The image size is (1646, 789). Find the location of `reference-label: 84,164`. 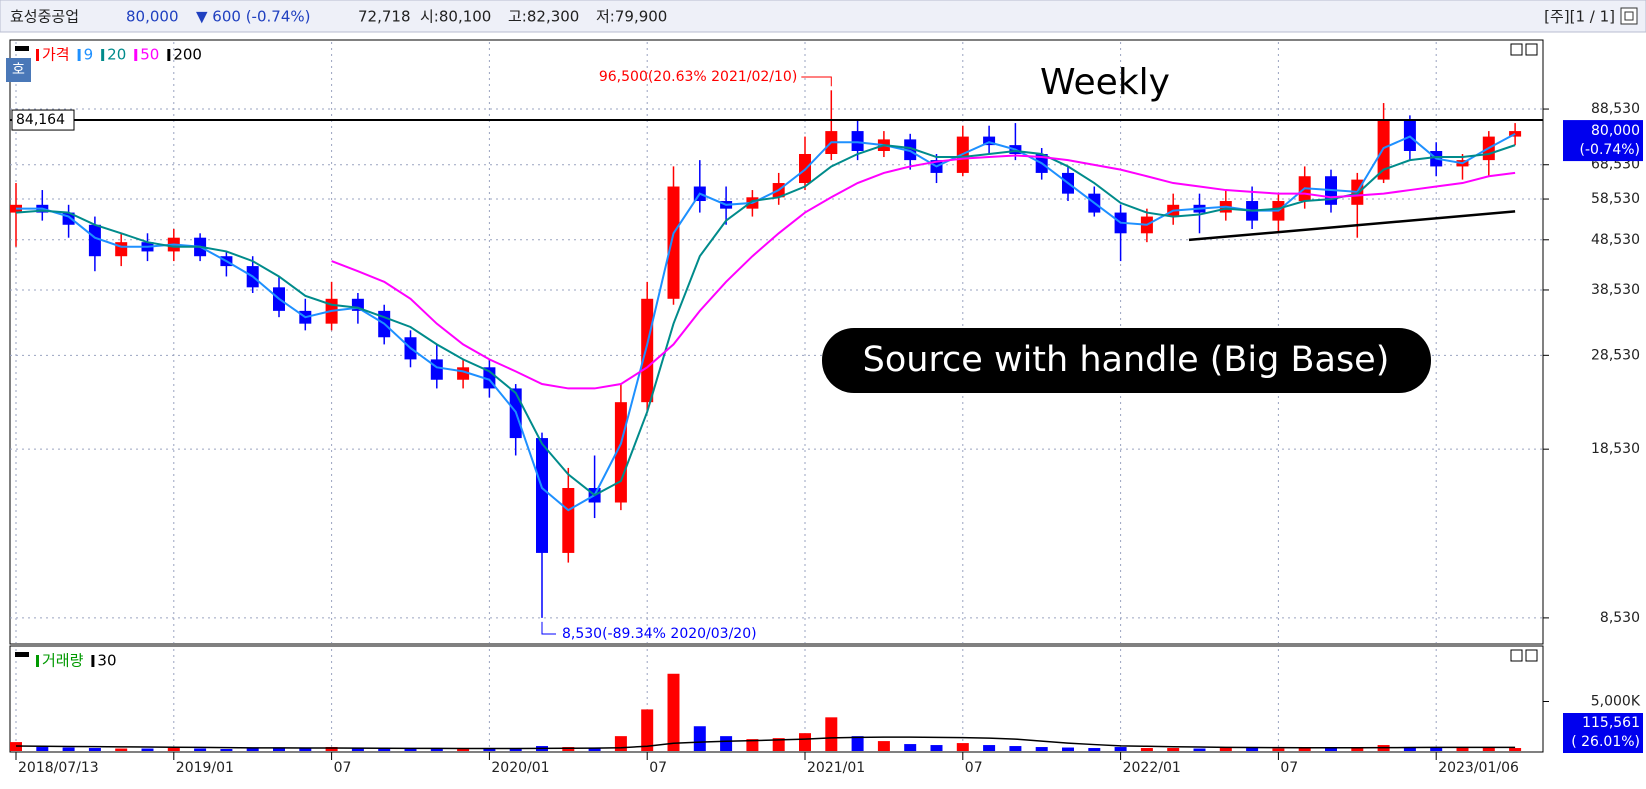

reference-label: 84,164 is located at coordinates (40, 120).